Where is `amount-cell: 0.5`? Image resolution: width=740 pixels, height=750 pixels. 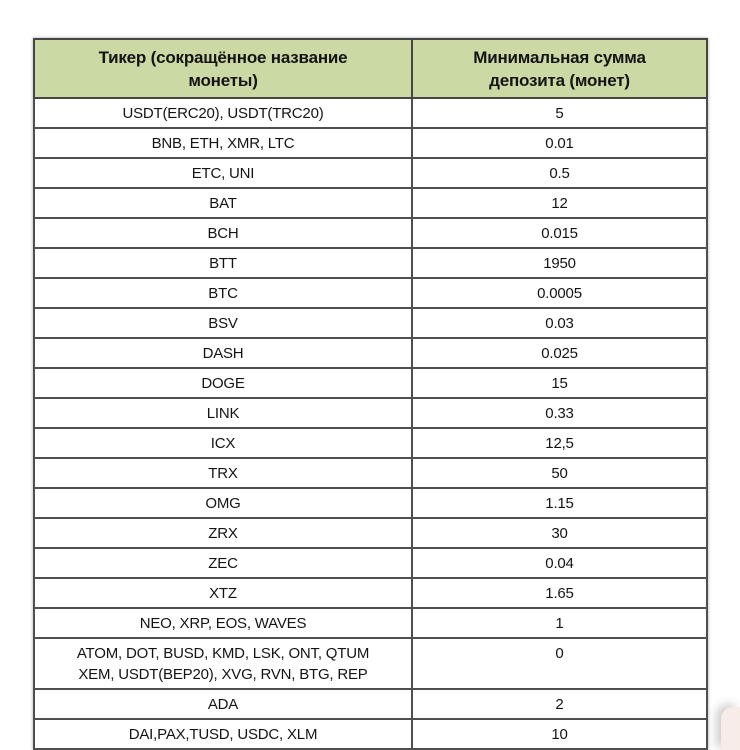 amount-cell: 0.5 is located at coordinates (559, 173).